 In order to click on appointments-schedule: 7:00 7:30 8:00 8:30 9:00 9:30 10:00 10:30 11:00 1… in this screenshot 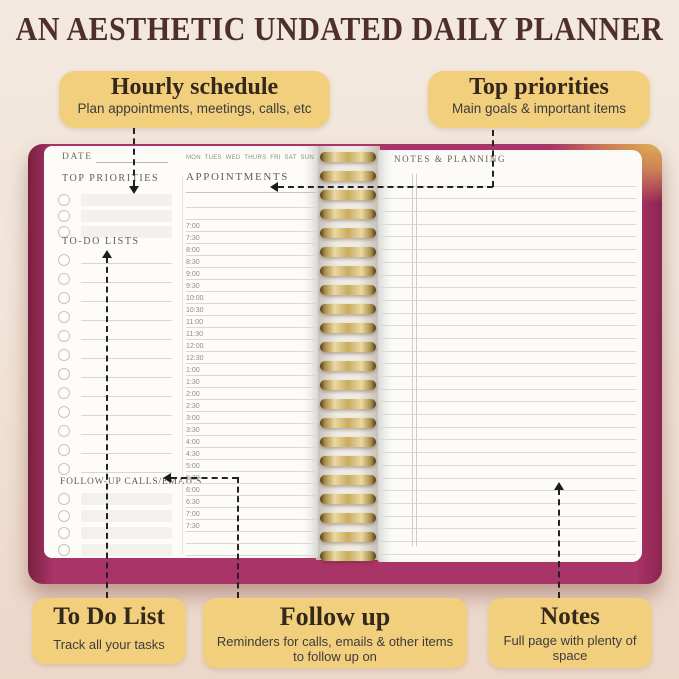, I will do `click(251, 376)`.